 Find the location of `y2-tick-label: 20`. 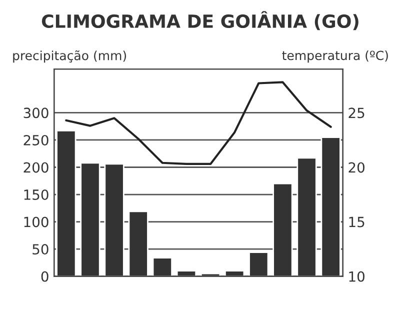

y2-tick-label: 20 is located at coordinates (356, 167).